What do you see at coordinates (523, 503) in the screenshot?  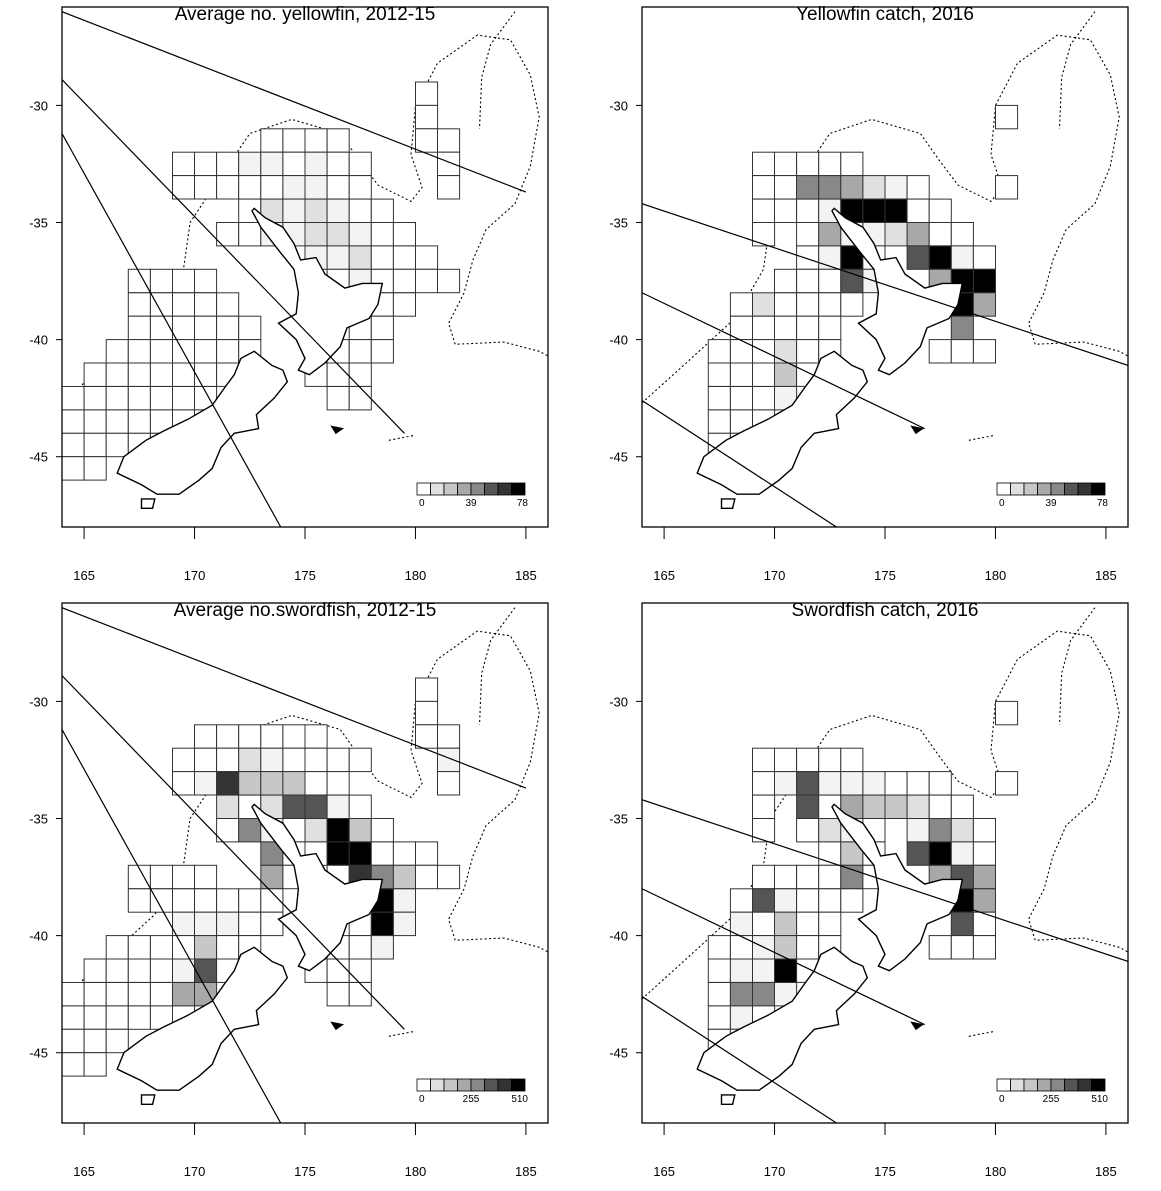 I see `legend-label-max: 78` at bounding box center [523, 503].